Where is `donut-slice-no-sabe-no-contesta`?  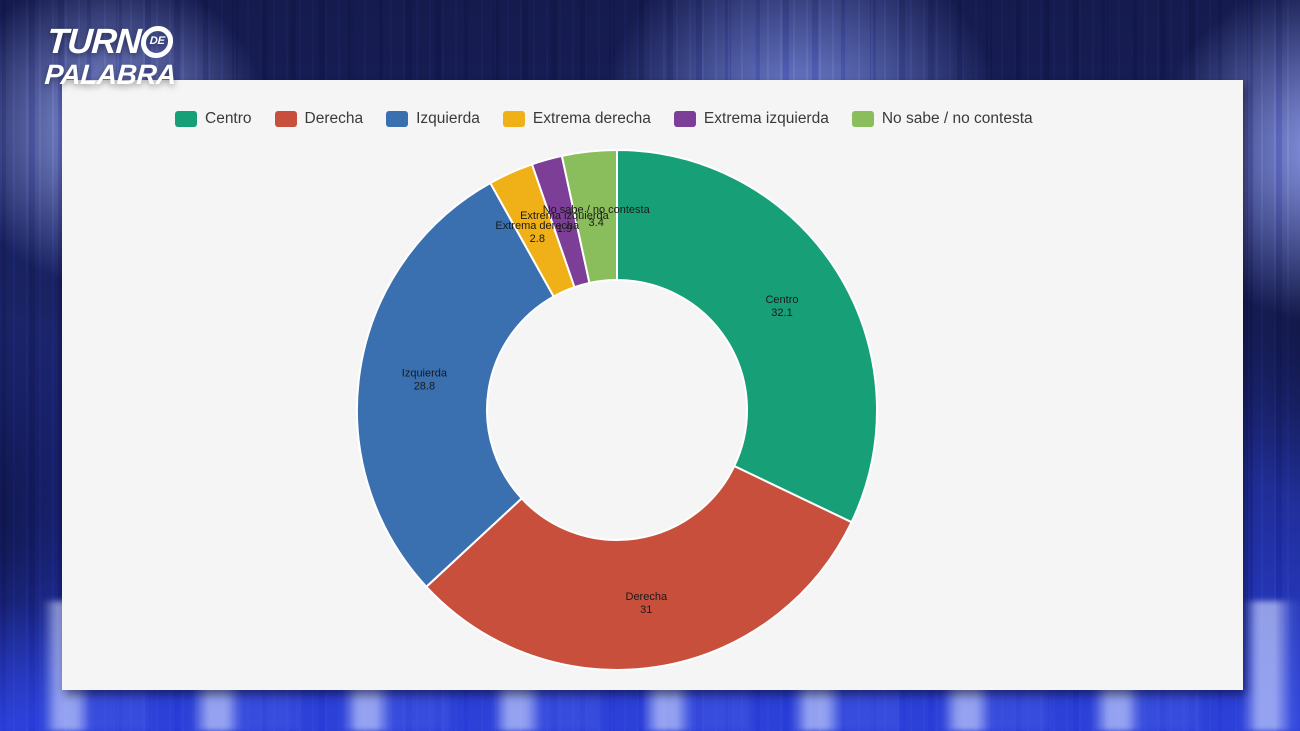
donut-slice-no-sabe-no-contesta is located at coordinates (589, 216).